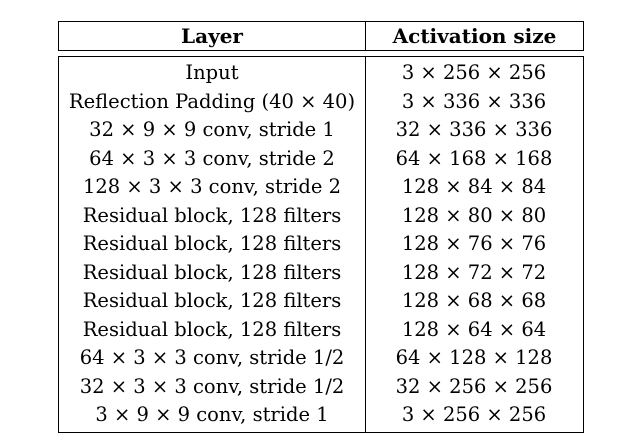 This screenshot has width=639, height=435. I want to click on cell-activation: 32 × 256 × 256, so click(474, 386).